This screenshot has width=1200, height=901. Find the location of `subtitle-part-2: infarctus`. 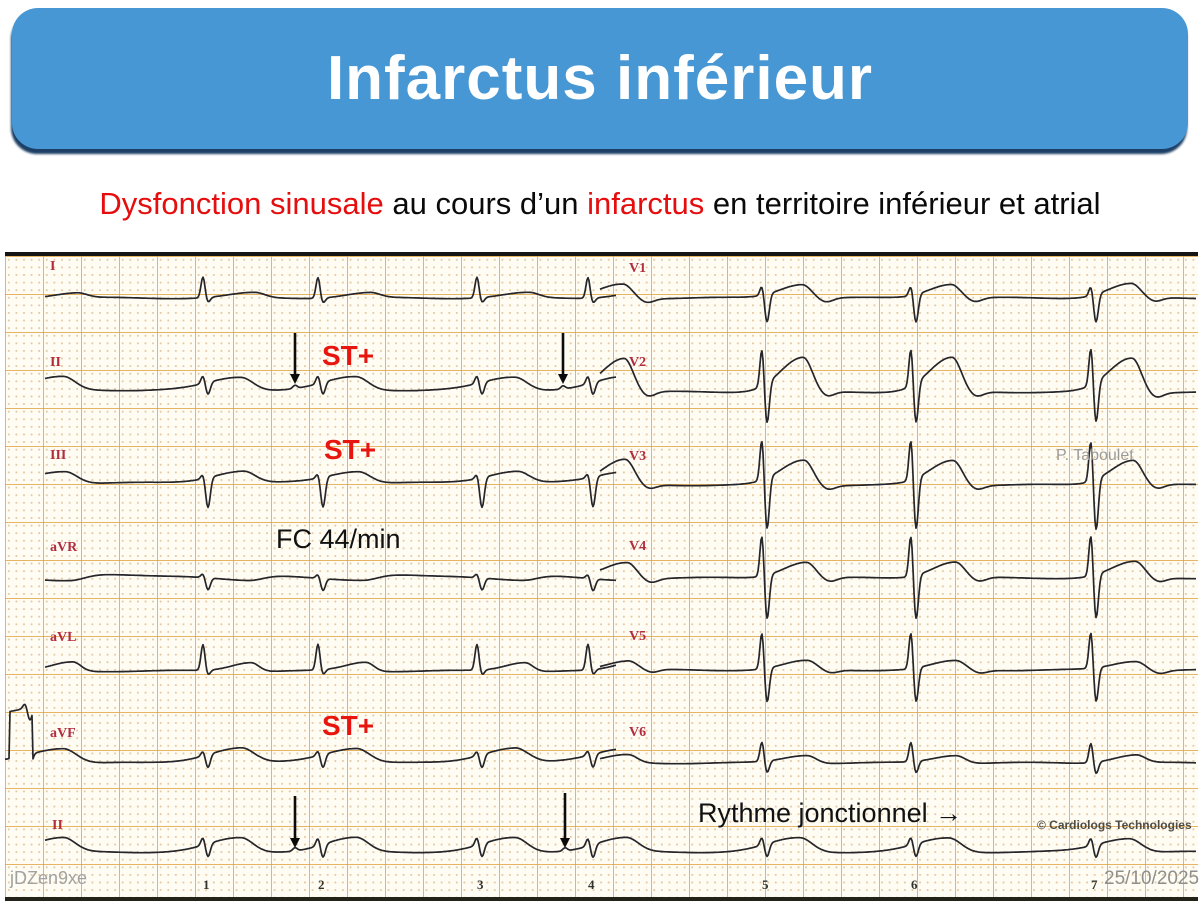

subtitle-part-2: infarctus is located at coordinates (646, 203).